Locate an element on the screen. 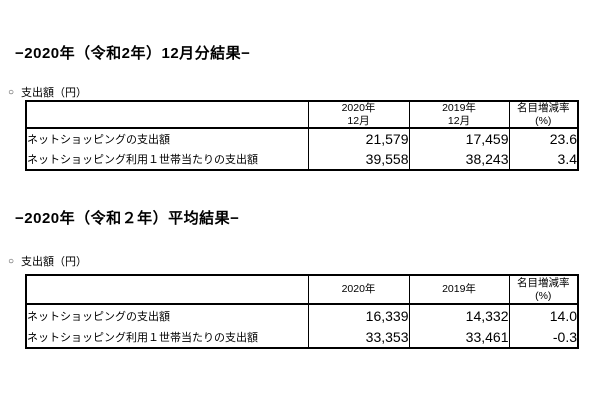  section-heading-average-results: −2020年（令和２年）平均結果− is located at coordinates (127, 218).